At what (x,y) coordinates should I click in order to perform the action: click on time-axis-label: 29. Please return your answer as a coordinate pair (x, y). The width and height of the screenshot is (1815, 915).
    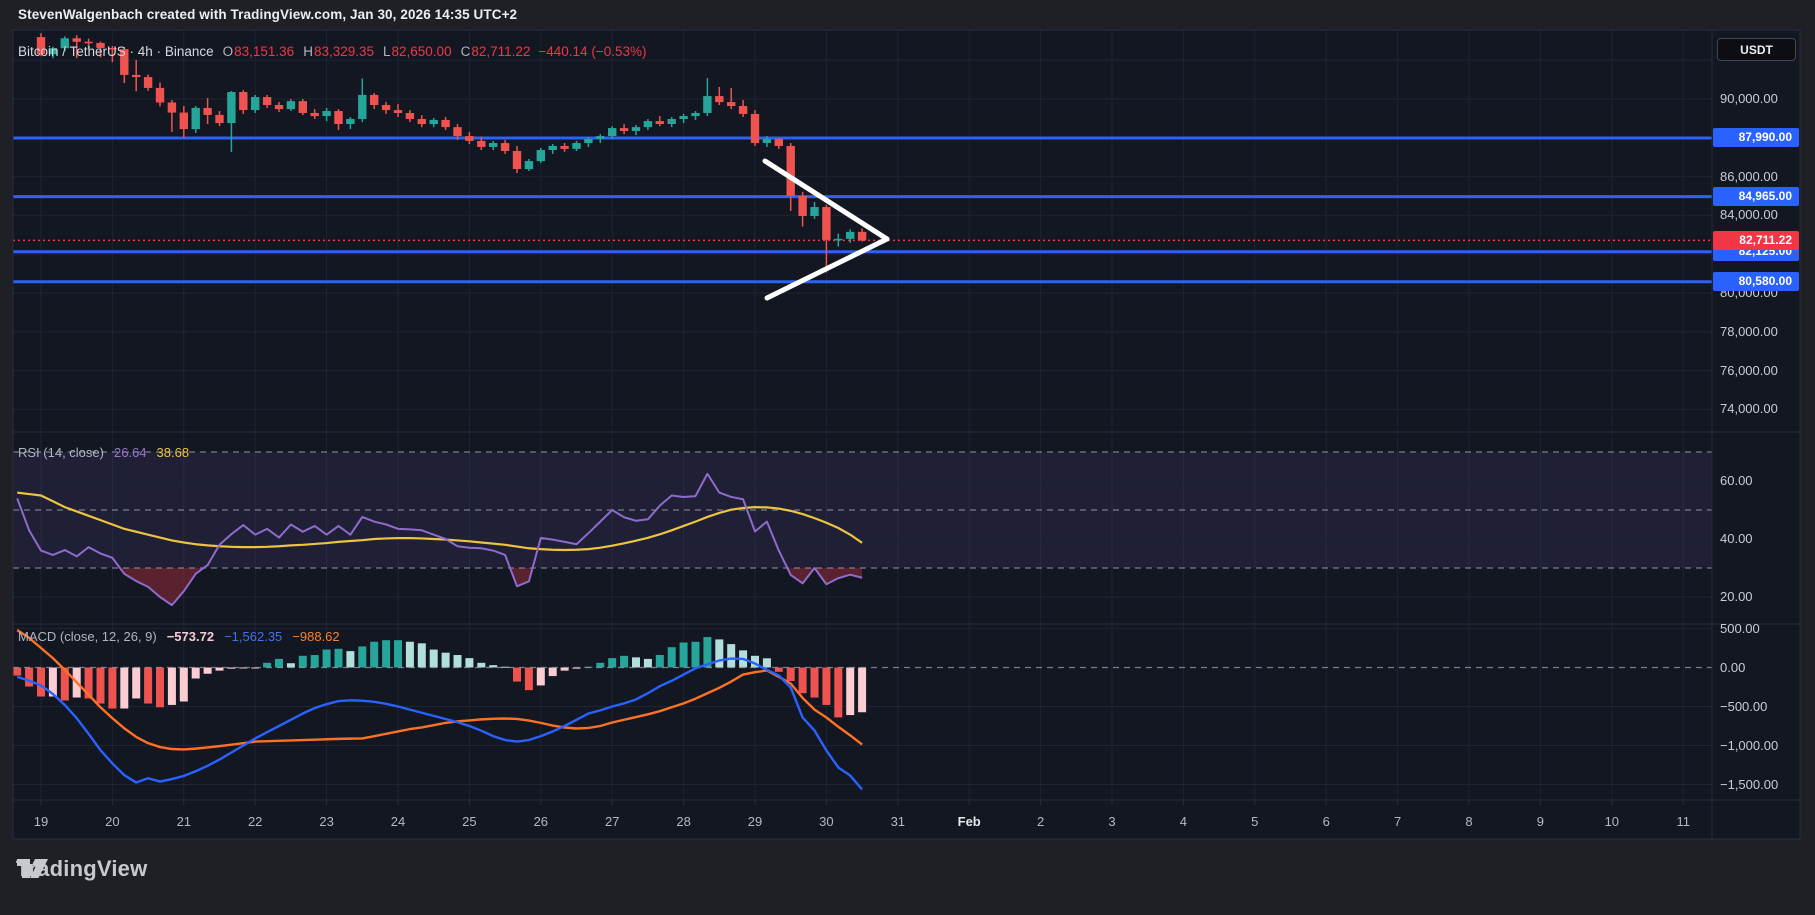
    Looking at the image, I should click on (755, 821).